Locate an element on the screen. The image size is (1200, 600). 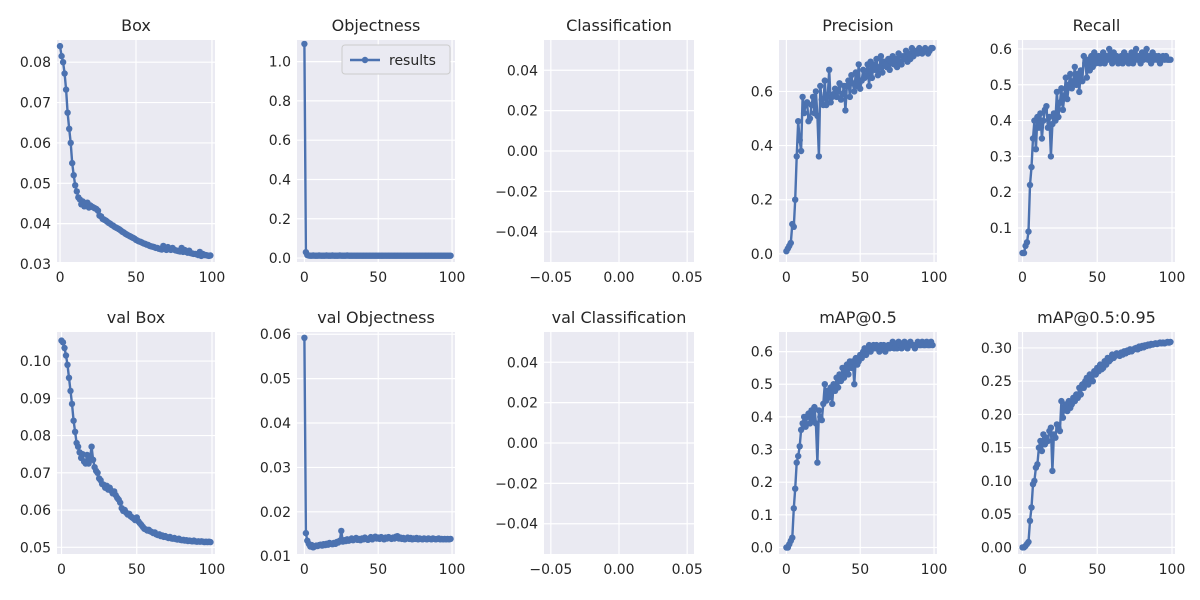
y-tick-label: 0.6 is located at coordinates (762, 353).